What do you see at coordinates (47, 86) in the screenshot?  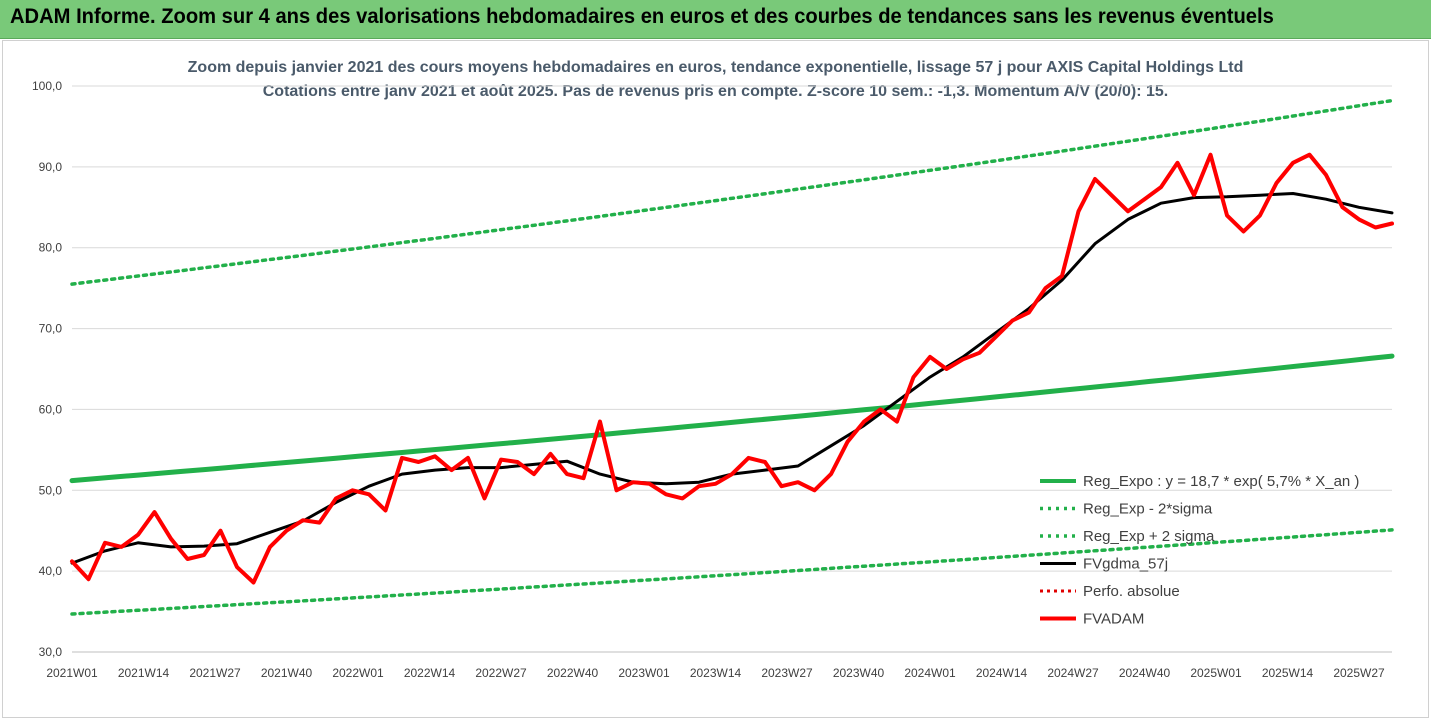 I see `y-tick-label: 100,0` at bounding box center [47, 86].